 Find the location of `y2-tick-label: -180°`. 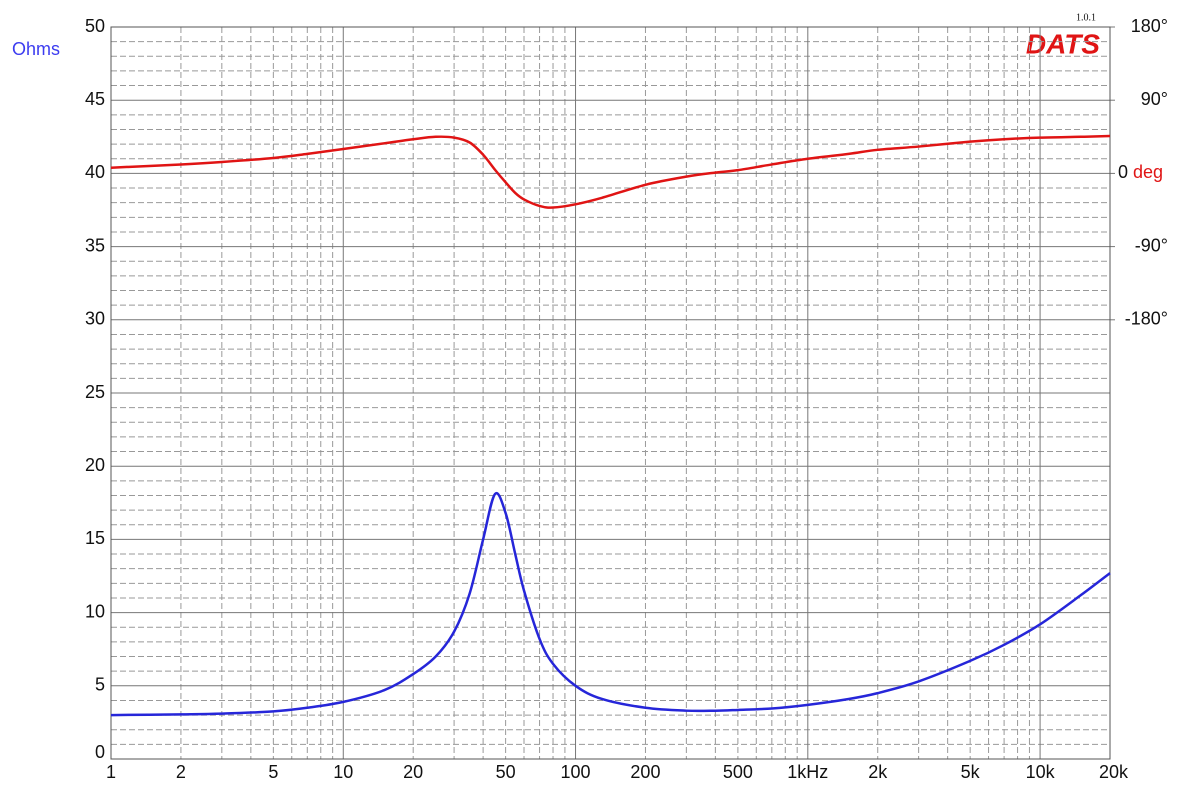

y2-tick-label: -180° is located at coordinates (1146, 319).